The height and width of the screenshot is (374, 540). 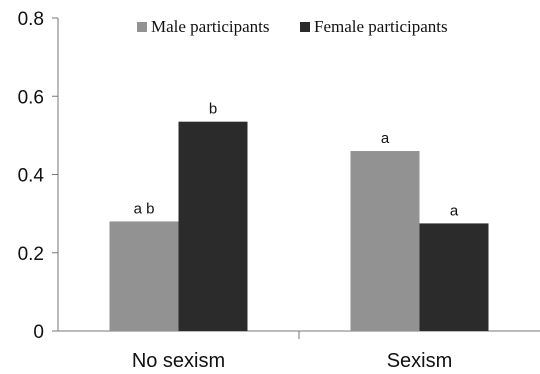 I want to click on y-tick-label: 0.6, so click(x=31, y=97).